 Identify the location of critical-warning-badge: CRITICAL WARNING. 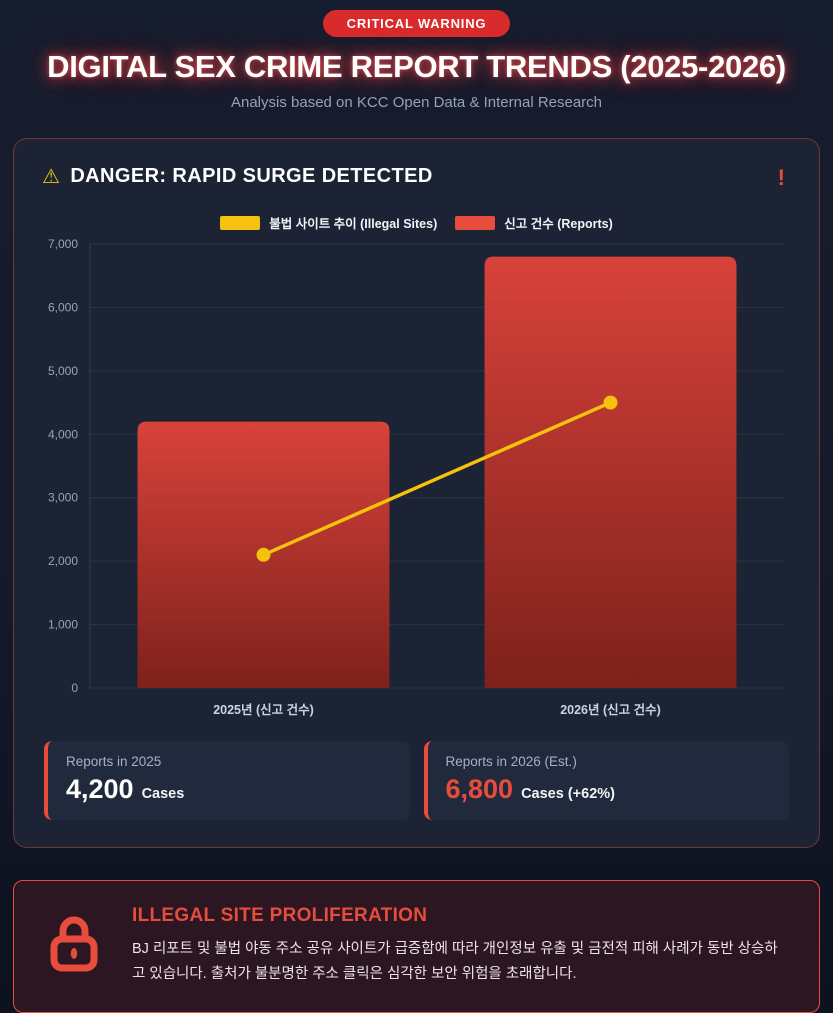
(416, 23).